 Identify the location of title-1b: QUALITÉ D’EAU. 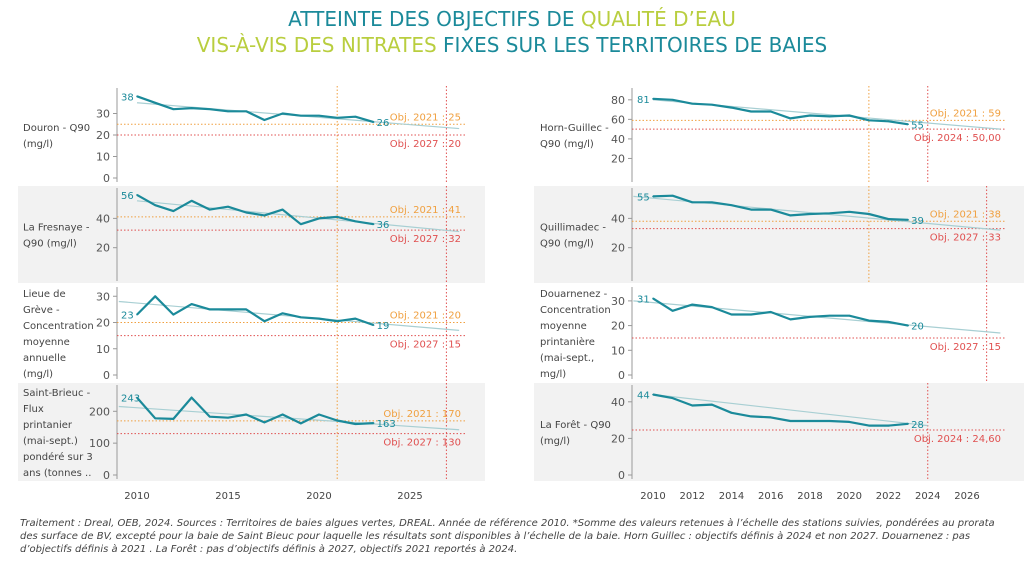
(658, 19).